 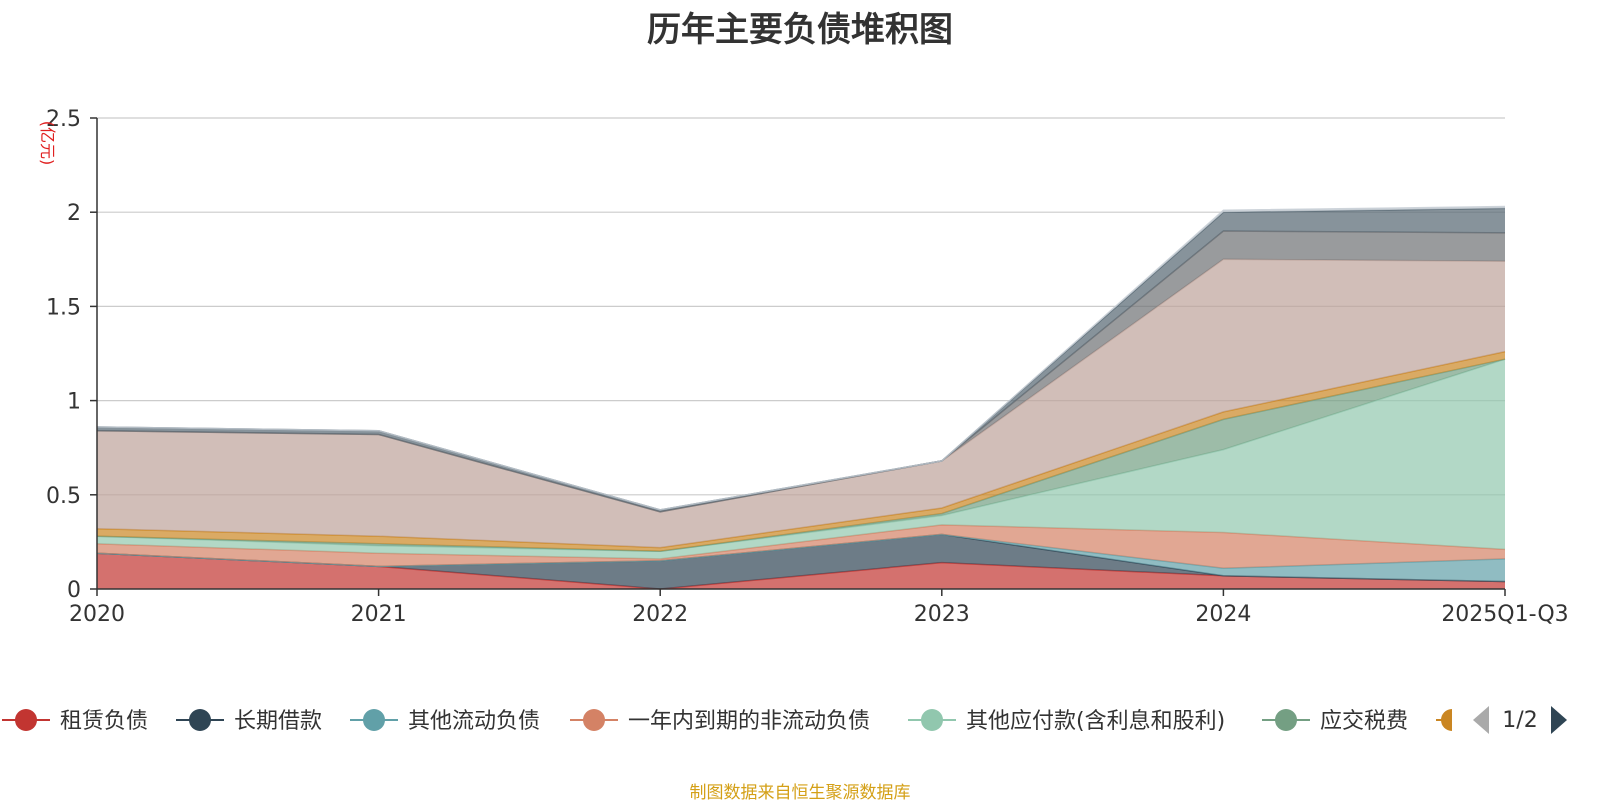 What do you see at coordinates (97, 614) in the screenshot?
I see `x-tick-label: 2020` at bounding box center [97, 614].